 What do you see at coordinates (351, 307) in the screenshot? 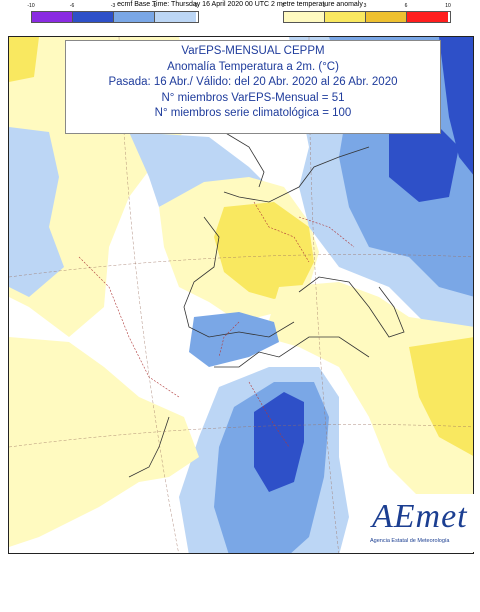
I see `coastline-italy` at bounding box center [351, 307].